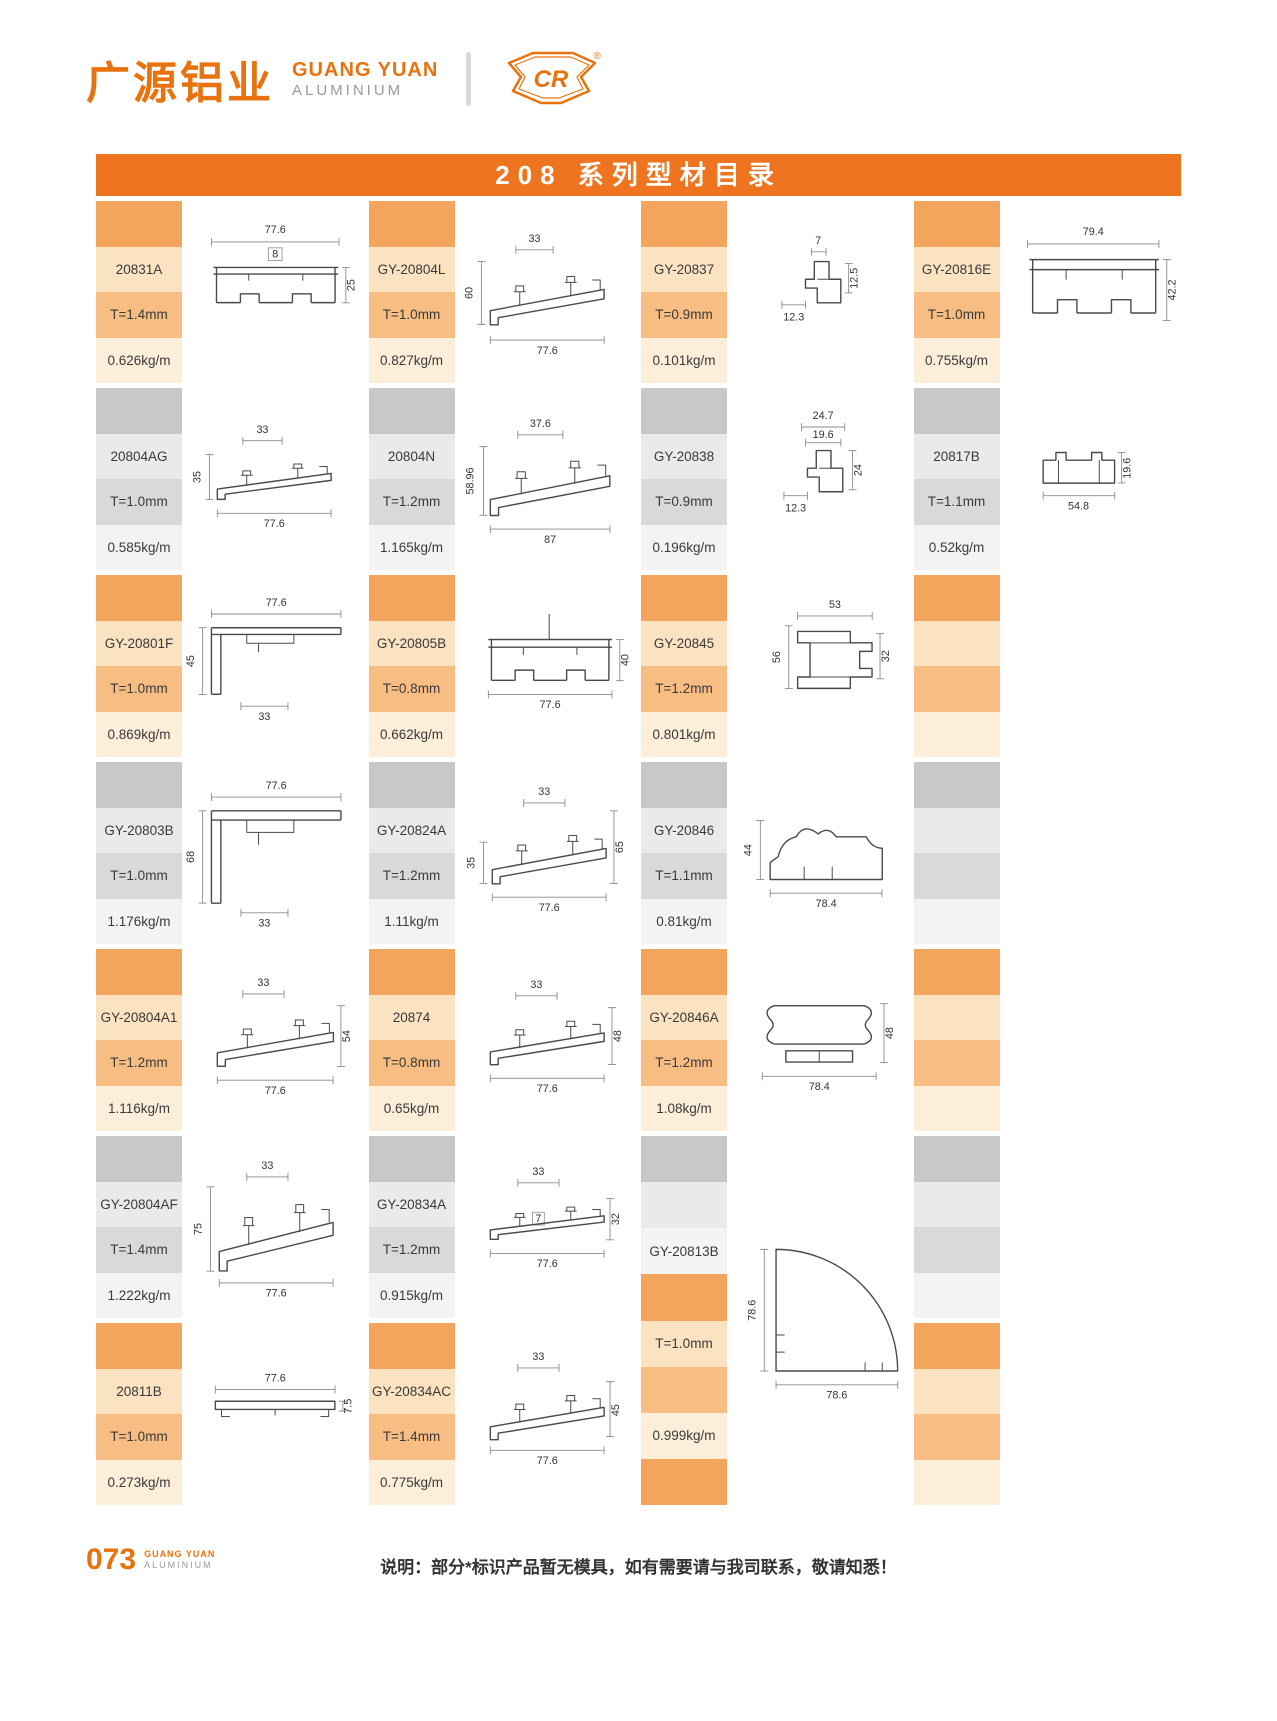 The image size is (1277, 1721). I want to click on product-weight: 0.827kg/m, so click(411, 360).